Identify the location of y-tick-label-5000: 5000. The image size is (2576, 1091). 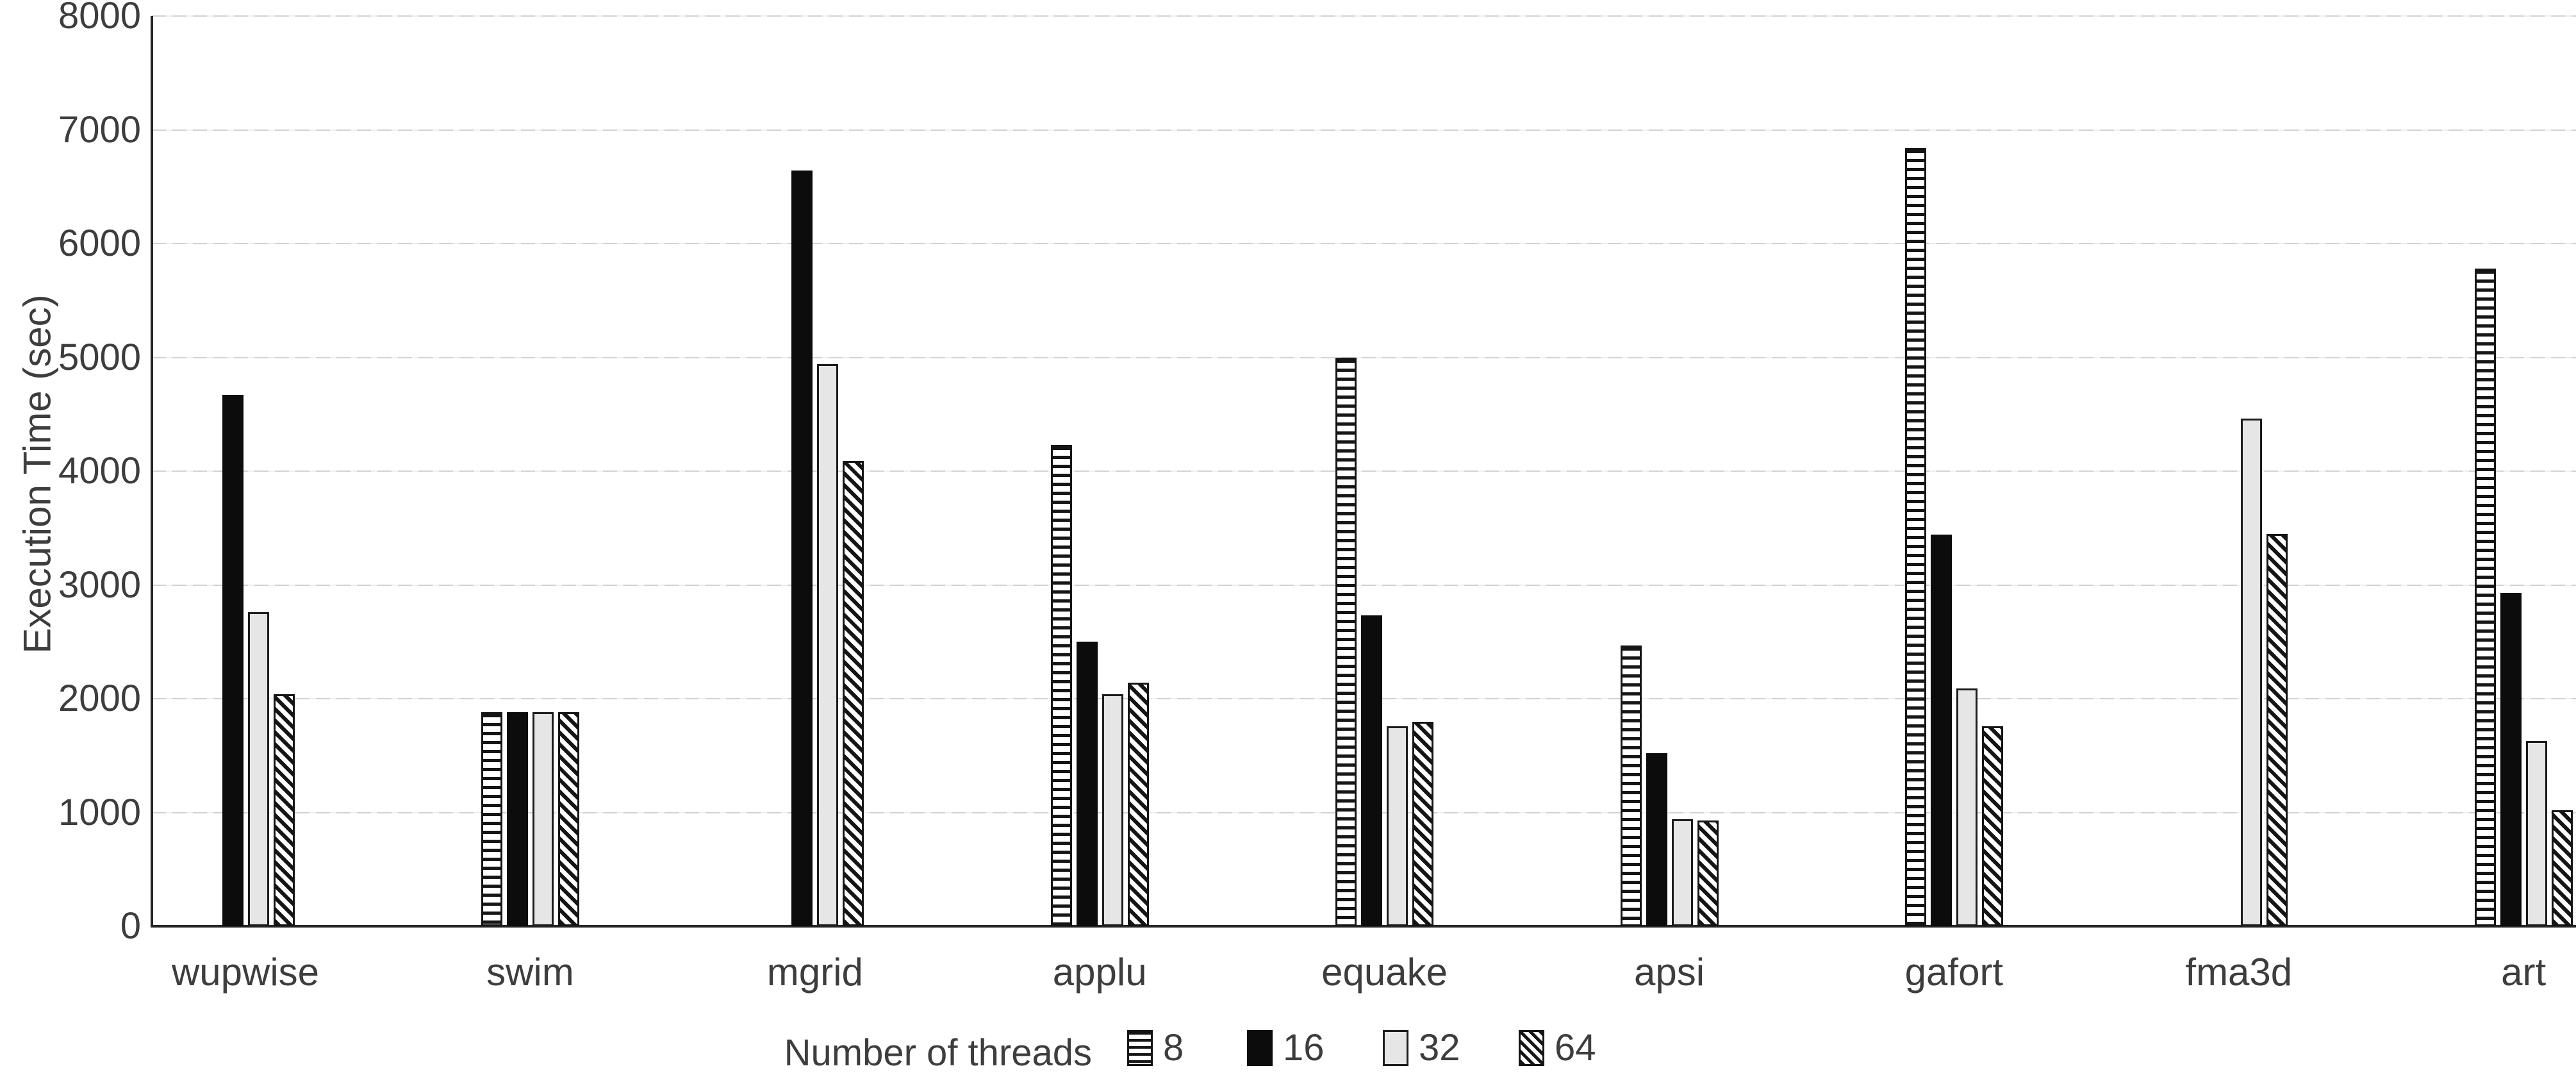
(99, 357).